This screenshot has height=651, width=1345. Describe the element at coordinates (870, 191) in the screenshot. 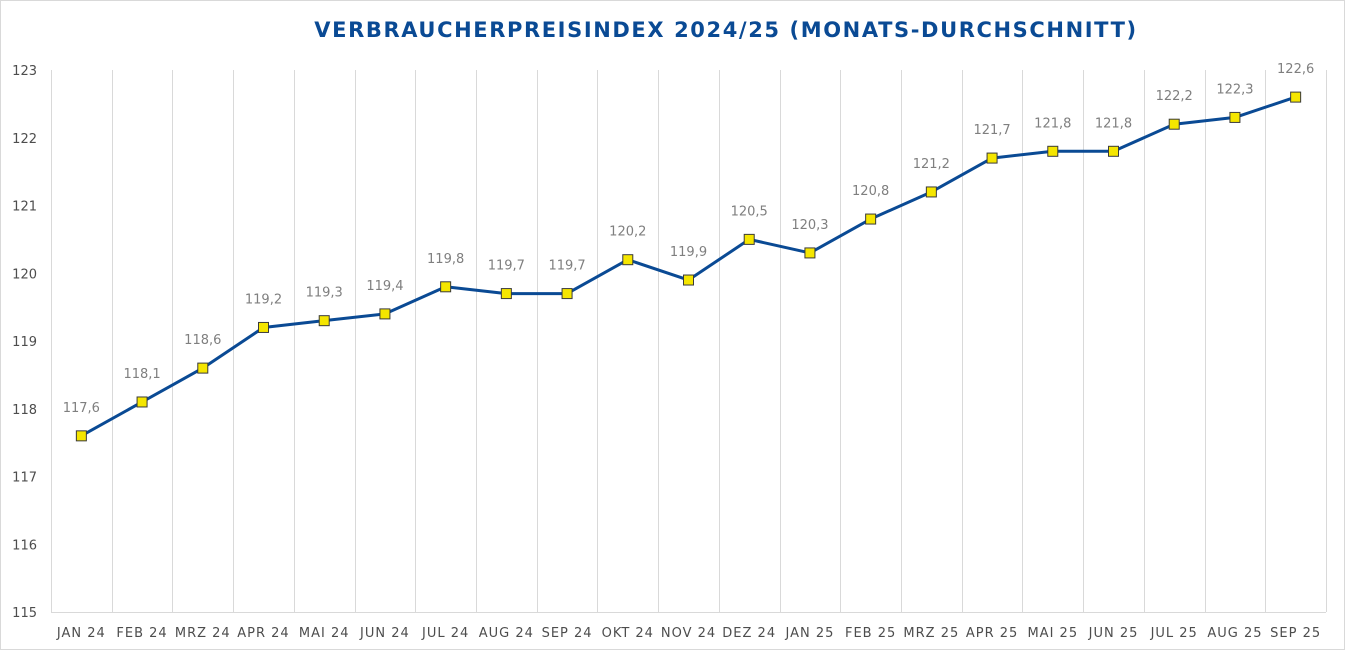

I see `data-label: 120,8` at that location.